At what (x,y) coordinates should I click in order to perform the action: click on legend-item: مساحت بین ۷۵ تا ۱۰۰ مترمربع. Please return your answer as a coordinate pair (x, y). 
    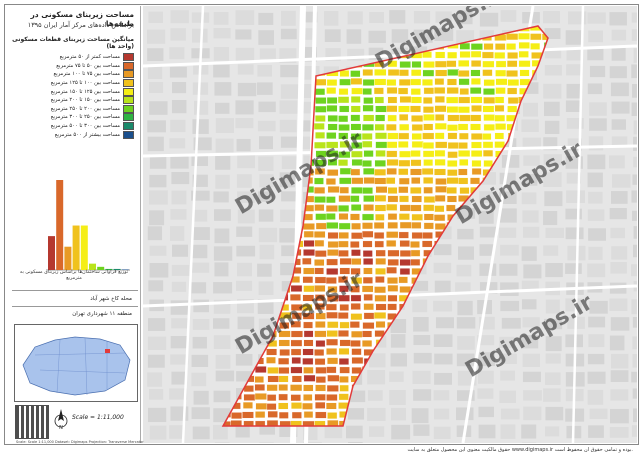
    Looking at the image, I should click on (73, 74).